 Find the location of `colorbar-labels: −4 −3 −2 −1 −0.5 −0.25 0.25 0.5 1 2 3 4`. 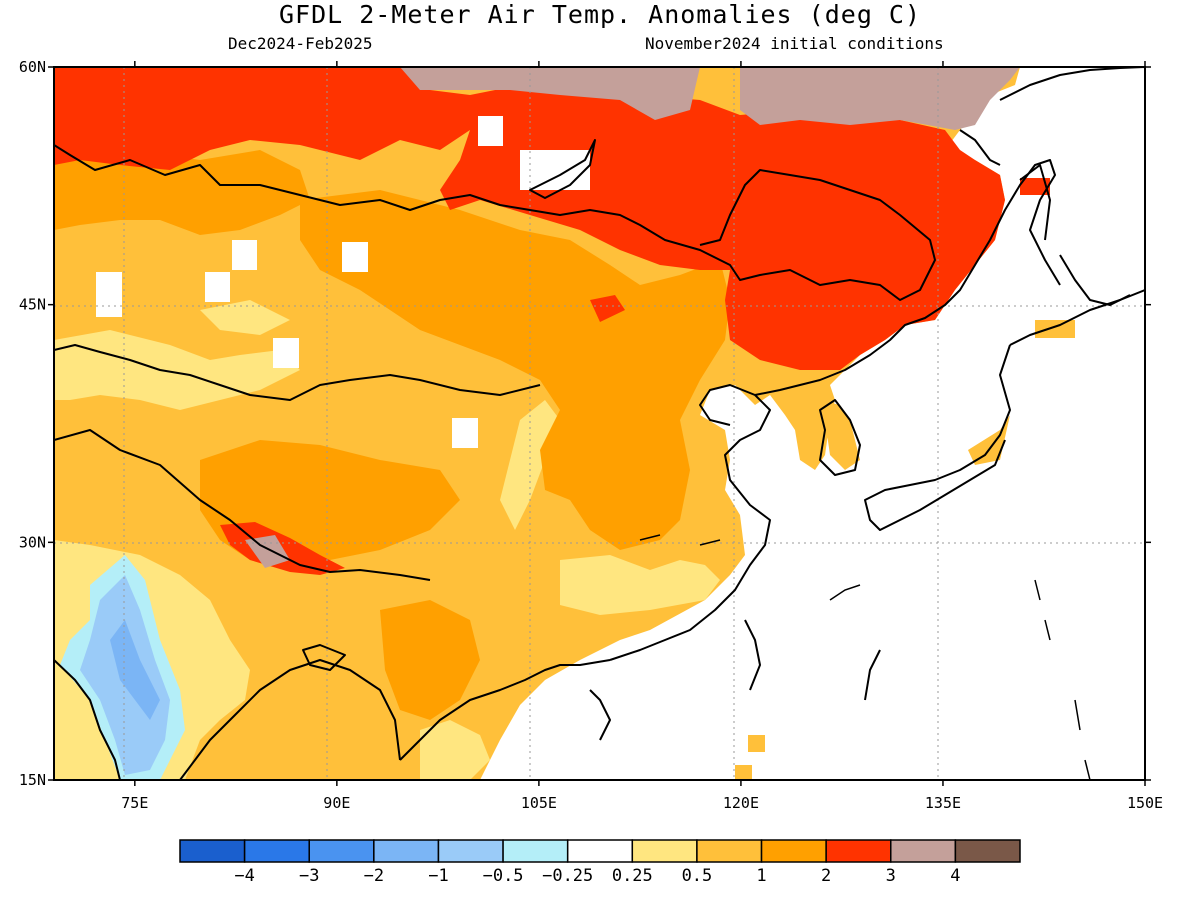

colorbar-labels: −4 −3 −2 −1 −0.5 −0.25 0.25 0.5 1 2 3 4 is located at coordinates (597, 876).